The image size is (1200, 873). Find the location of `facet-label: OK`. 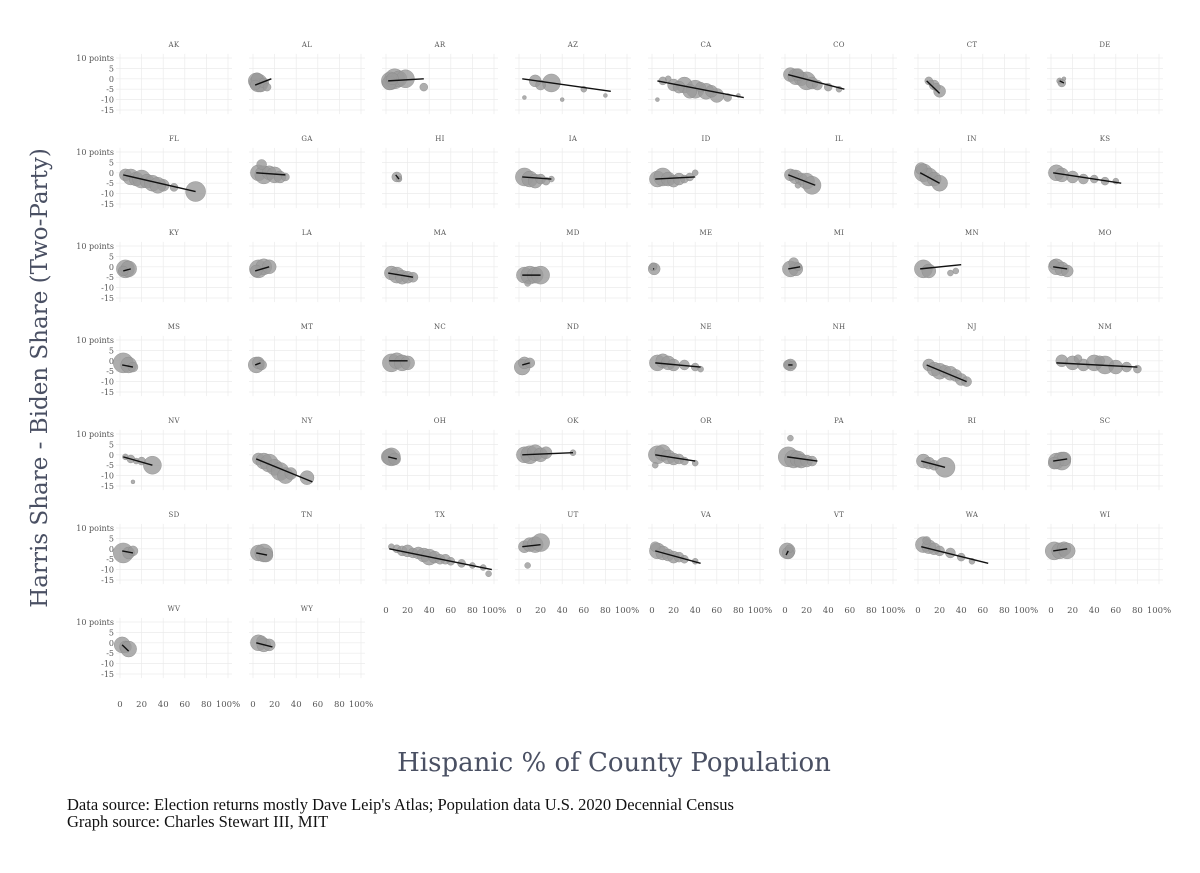

facet-label: OK is located at coordinates (573, 421).